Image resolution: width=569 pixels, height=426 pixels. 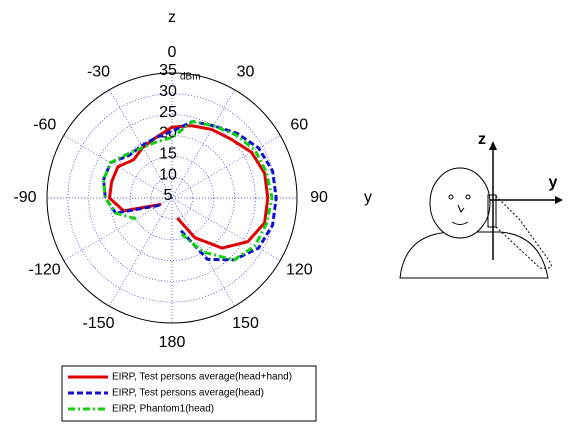 What do you see at coordinates (299, 270) in the screenshot?
I see `theta-tick-label: 120` at bounding box center [299, 270].